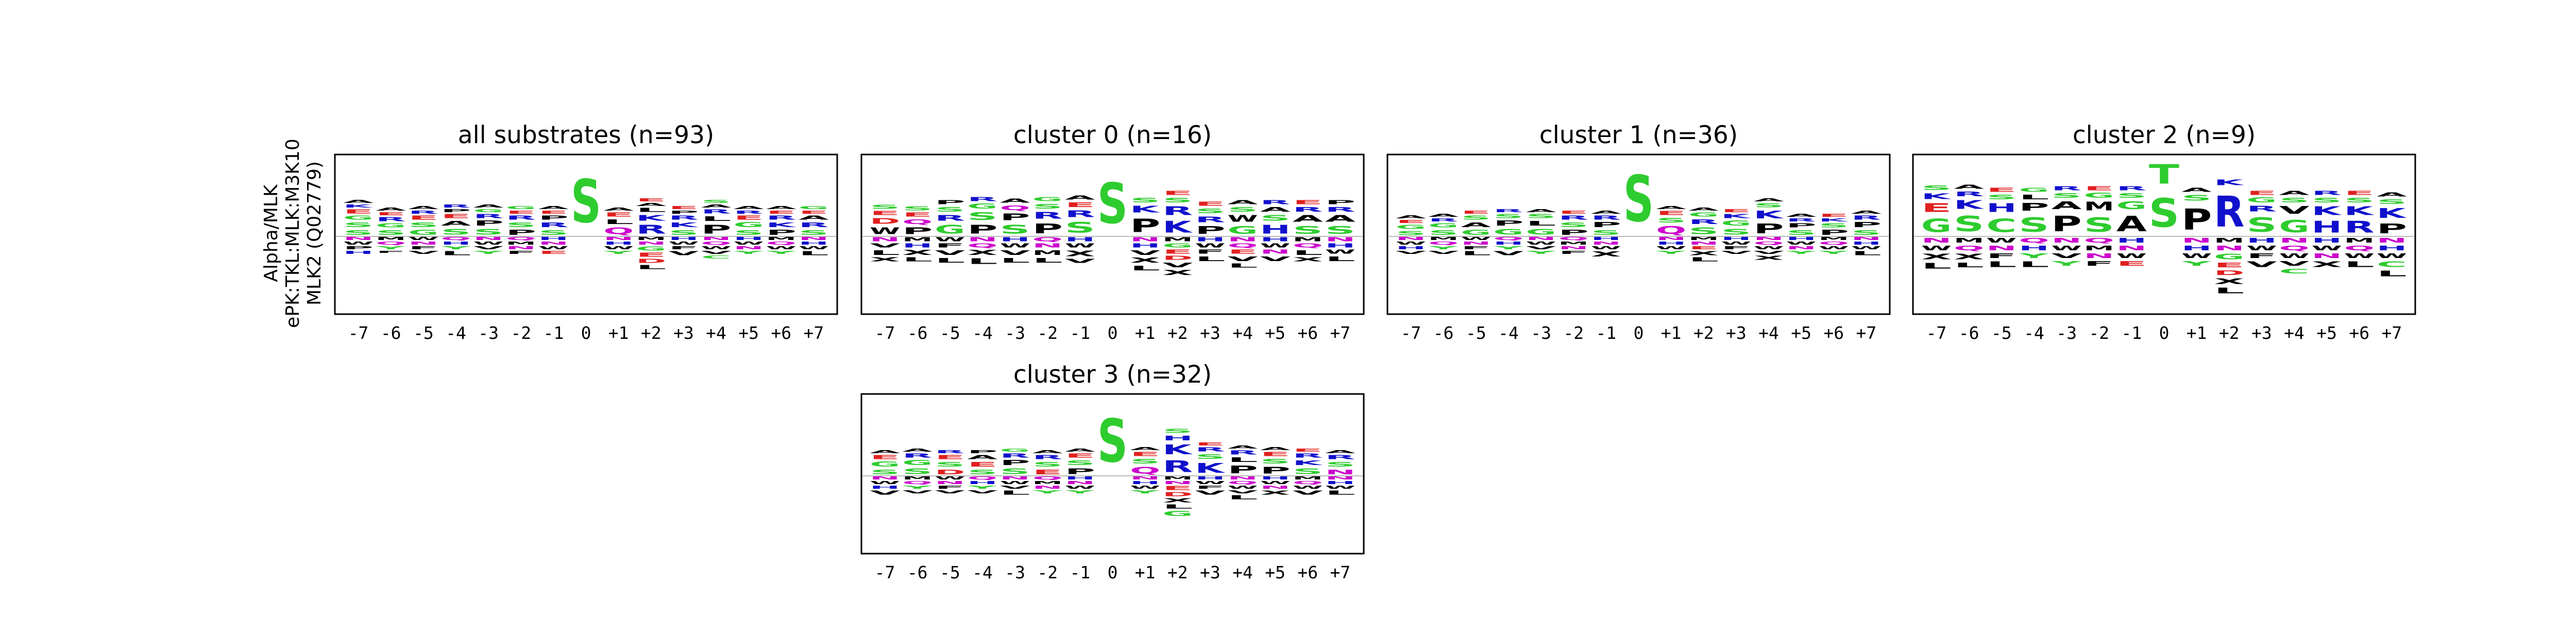 The width and height of the screenshot is (2576, 618). I want to click on logo-letter-D: D, so click(1177, 494).